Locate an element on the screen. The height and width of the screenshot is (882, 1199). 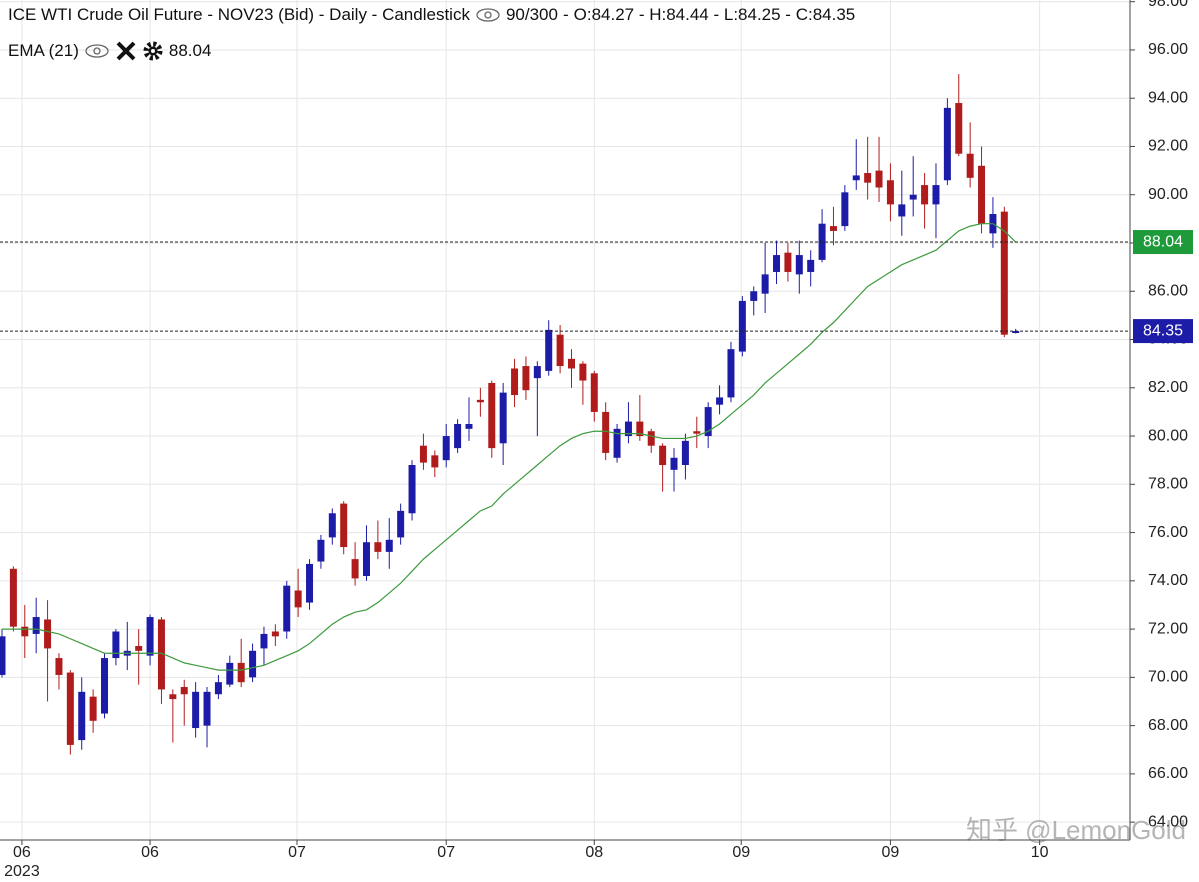
y-tick-label: 70.00 is located at coordinates (1168, 677).